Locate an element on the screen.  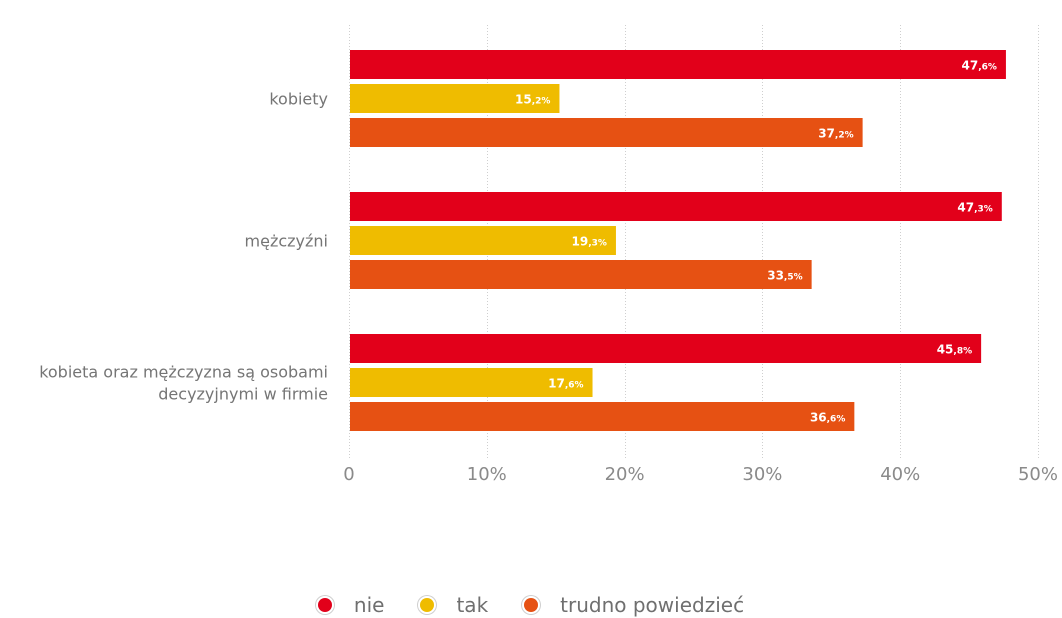
x-tick-label: 10% is located at coordinates (487, 474).